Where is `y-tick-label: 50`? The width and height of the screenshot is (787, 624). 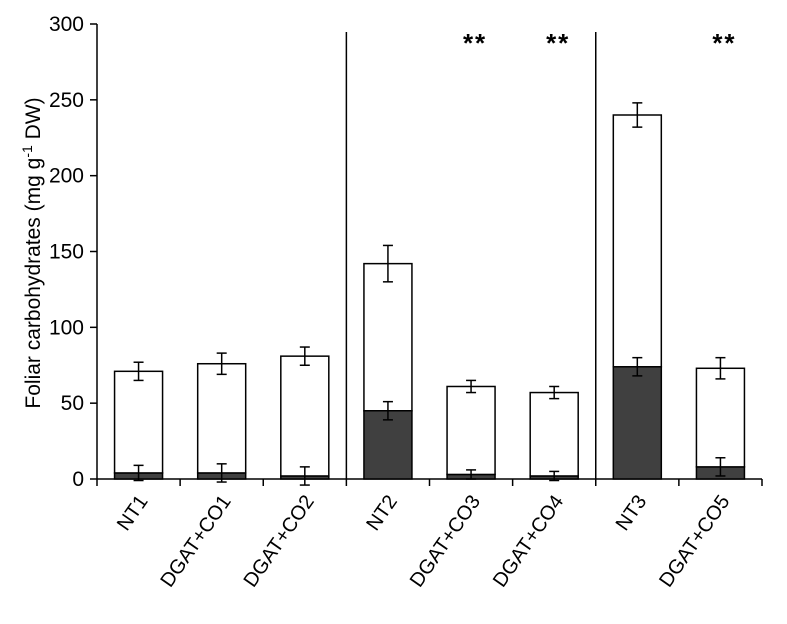
y-tick-label: 50 is located at coordinates (72, 403).